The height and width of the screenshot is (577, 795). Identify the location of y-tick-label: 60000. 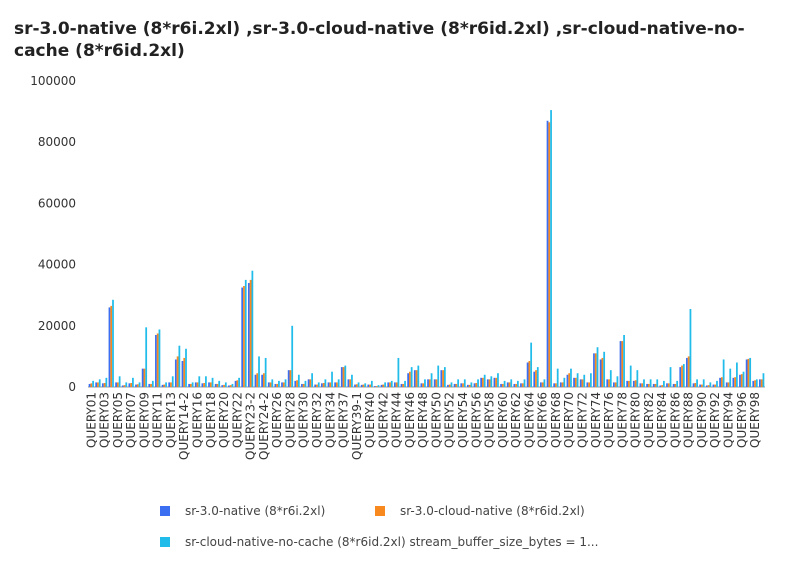
(57, 203).